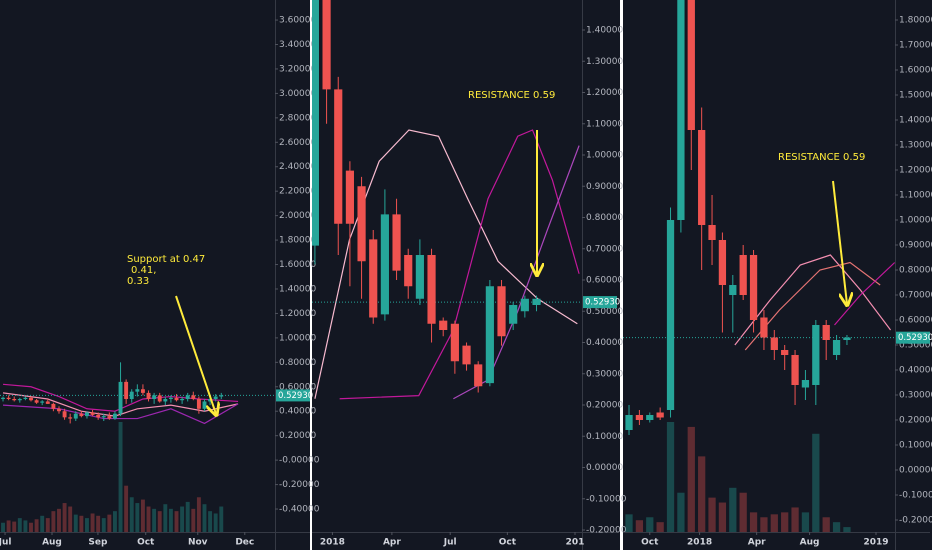  Describe the element at coordinates (915, 46) in the screenshot. I see `y-tick-label: 1.70000` at that location.